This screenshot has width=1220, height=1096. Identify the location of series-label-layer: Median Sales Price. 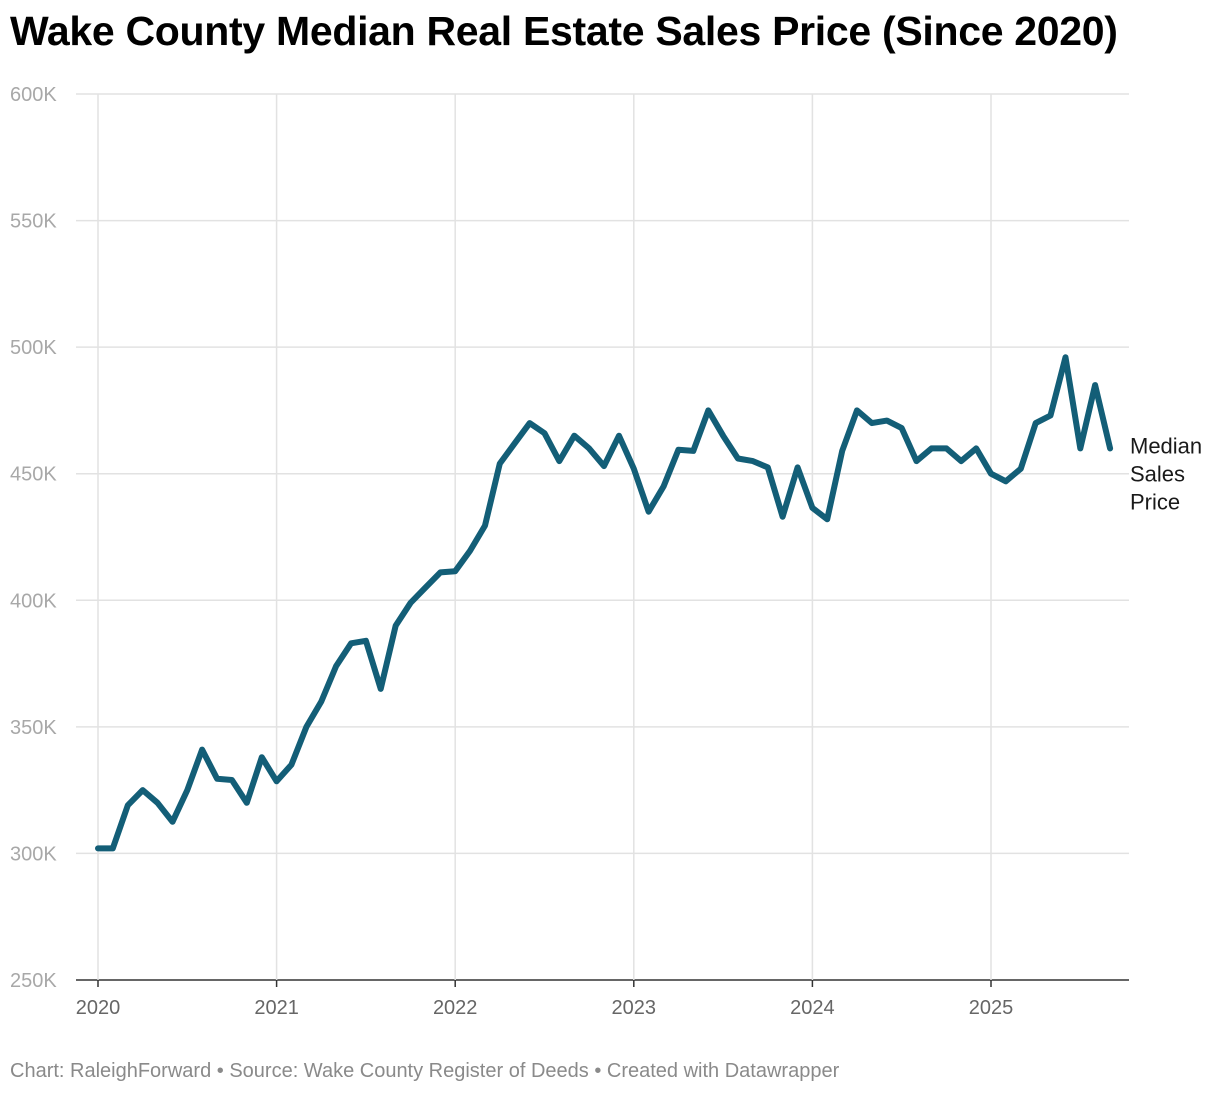
(1166, 473).